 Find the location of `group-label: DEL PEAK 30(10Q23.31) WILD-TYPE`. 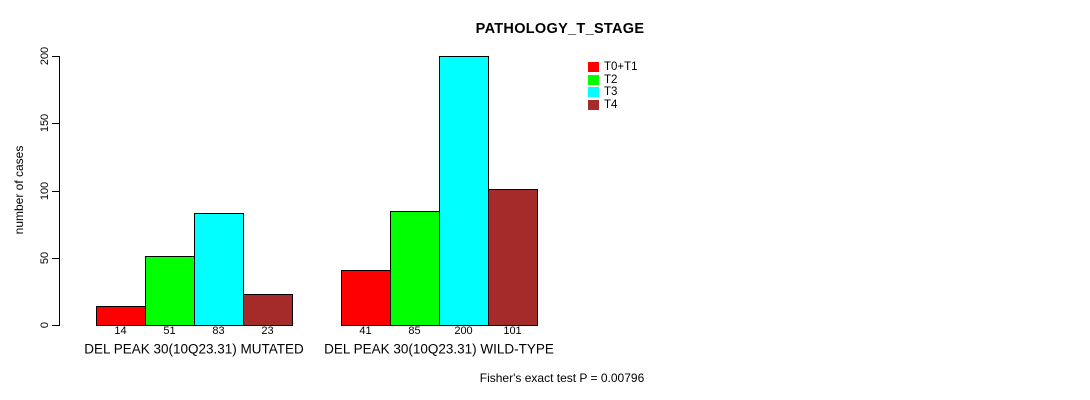

group-label: DEL PEAK 30(10Q23.31) WILD-TYPE is located at coordinates (439, 349).